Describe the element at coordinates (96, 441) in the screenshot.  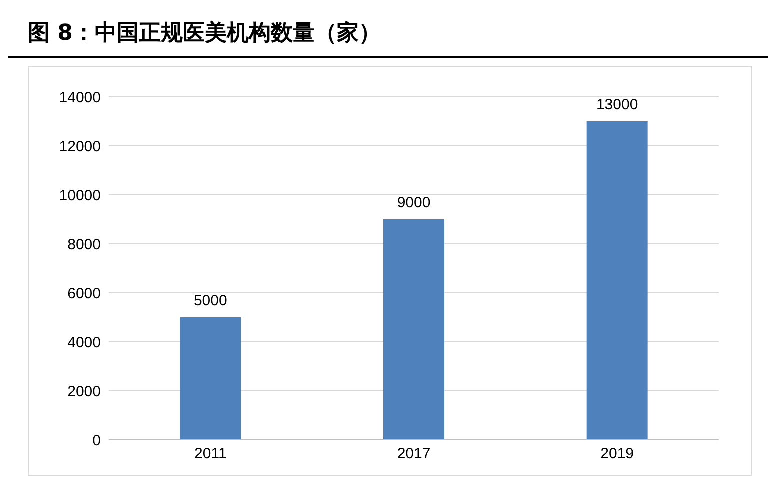
I see `y-tick-label: 0` at that location.